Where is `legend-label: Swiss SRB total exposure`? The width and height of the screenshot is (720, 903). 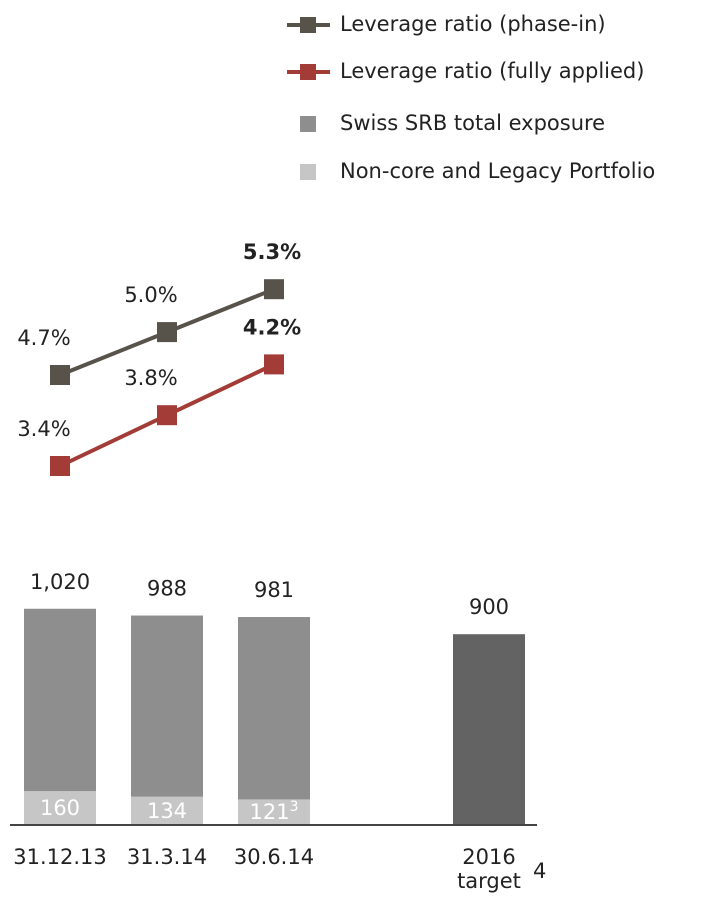
legend-label: Swiss SRB total exposure is located at coordinates (472, 123).